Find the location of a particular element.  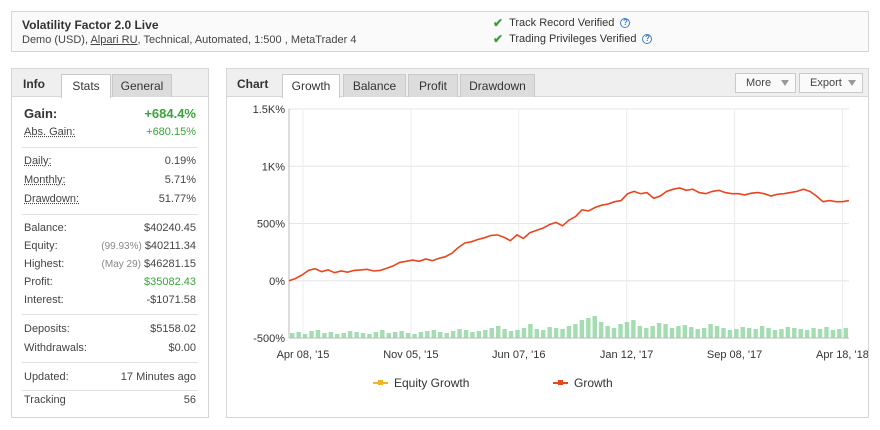

updated-value: 17 Minutes ago is located at coordinates (158, 377).